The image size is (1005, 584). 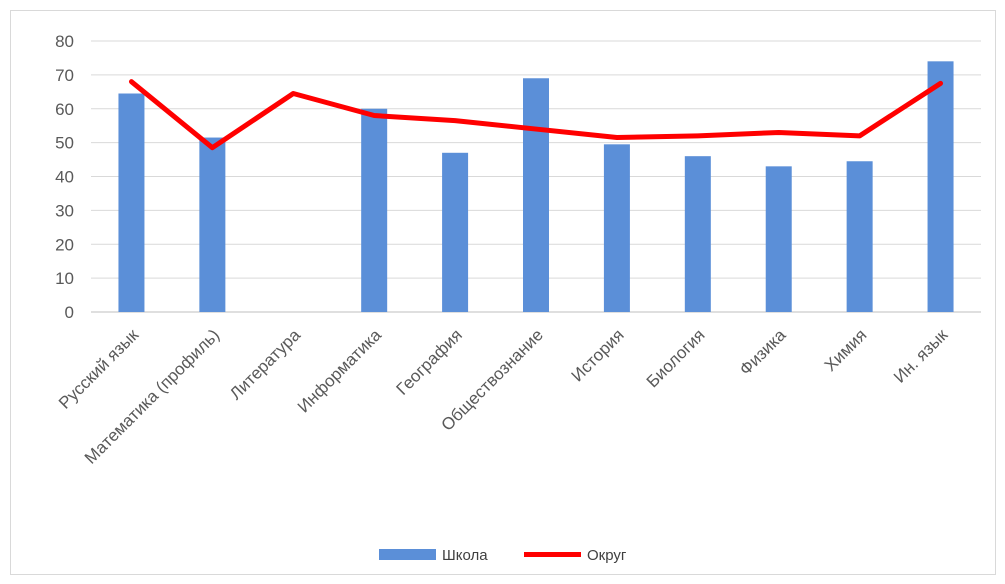 I want to click on x-tick-label: Математика (профиль), so click(x=152, y=396).